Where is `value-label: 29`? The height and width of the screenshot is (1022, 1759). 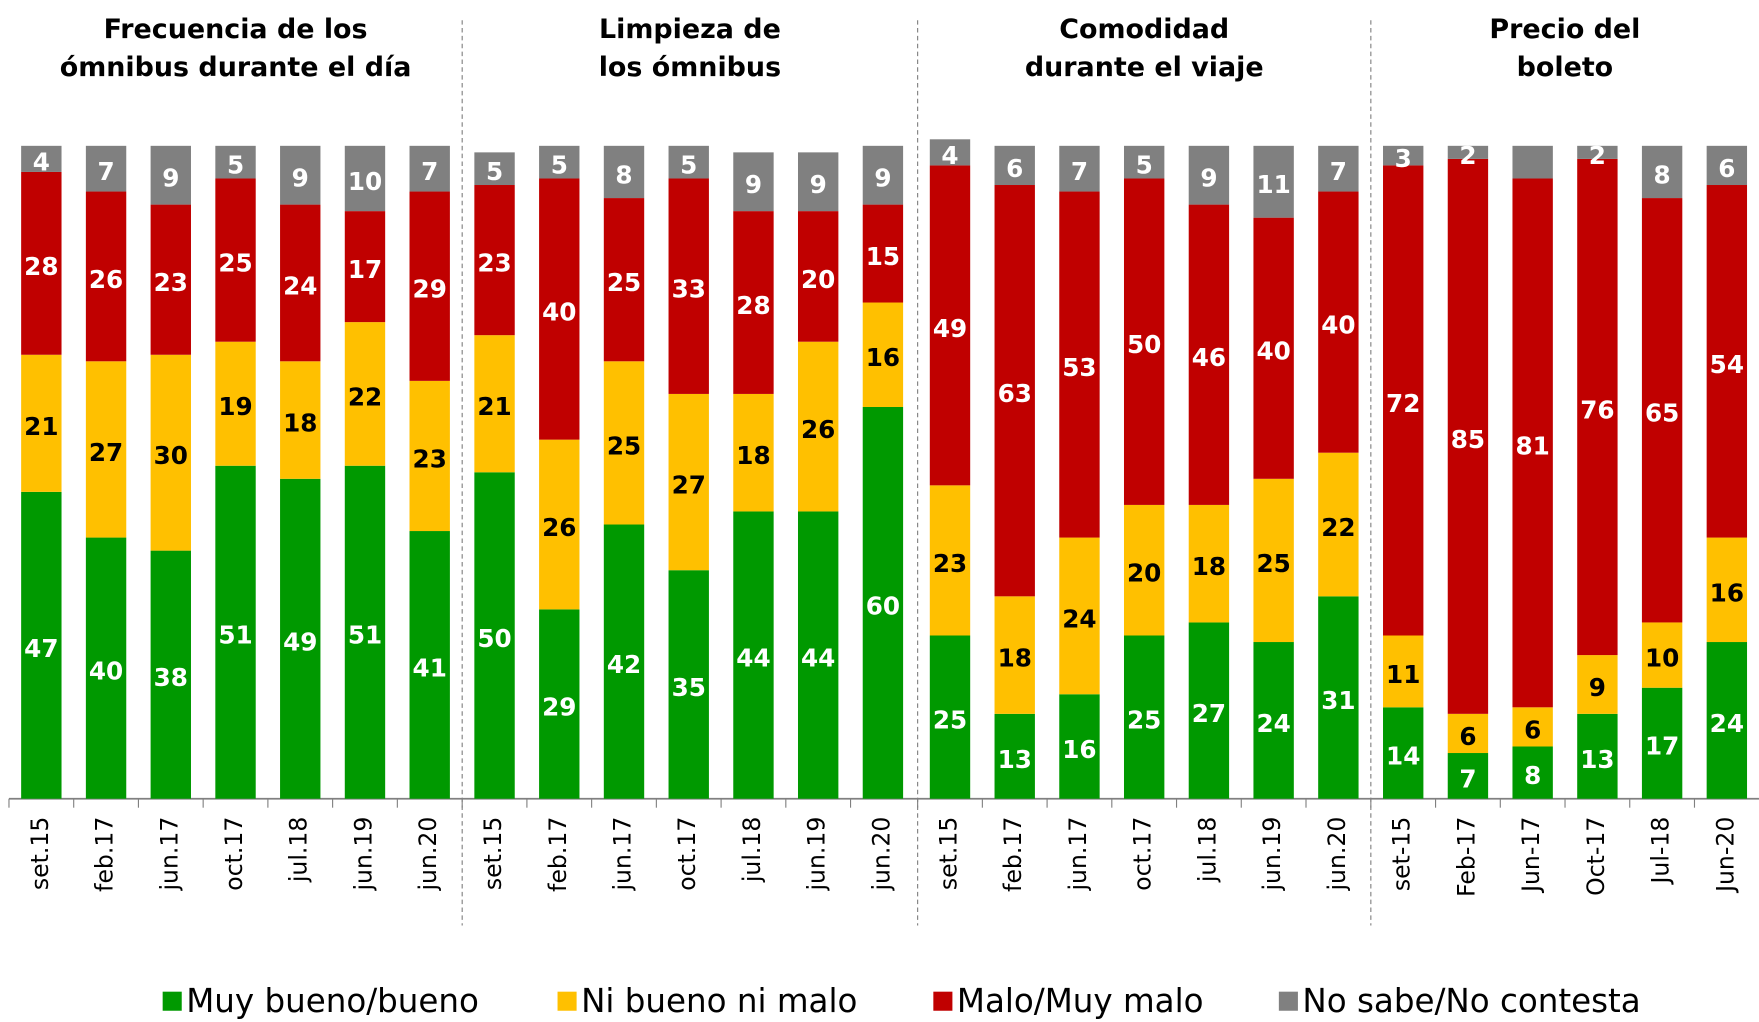 value-label: 29 is located at coordinates (430, 289).